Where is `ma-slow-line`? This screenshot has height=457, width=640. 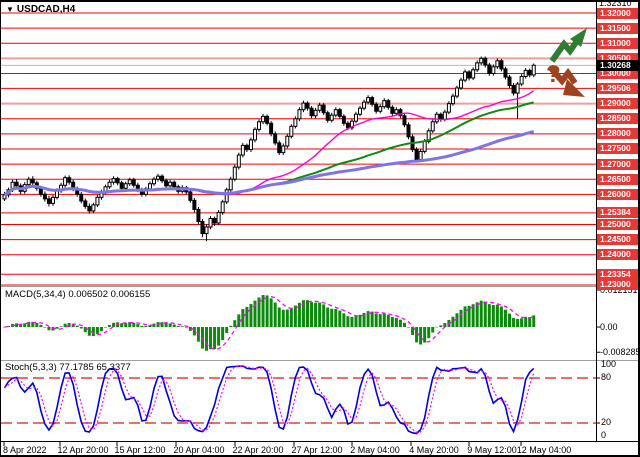
ma-slow-line is located at coordinates (269, 163).